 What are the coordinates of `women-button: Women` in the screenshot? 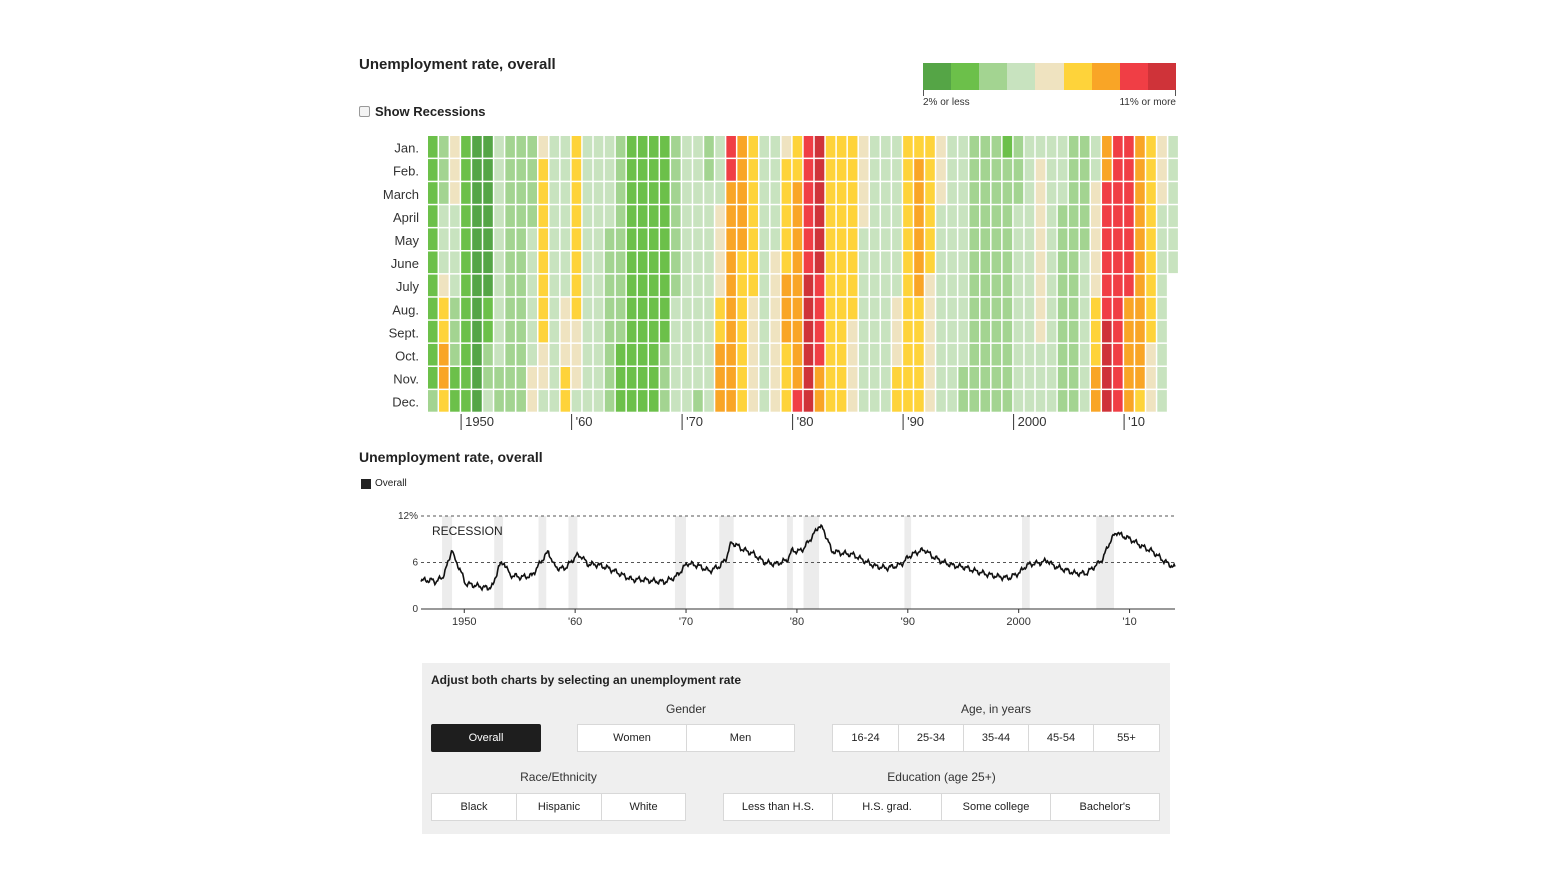 It's located at (632, 738).